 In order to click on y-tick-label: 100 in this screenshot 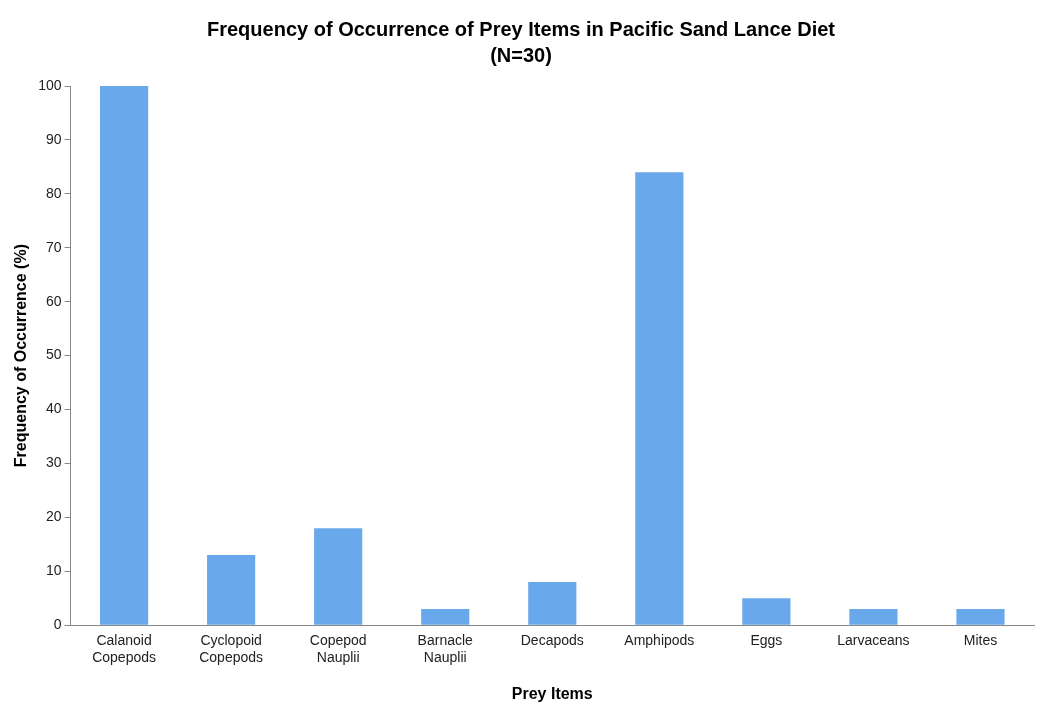, I will do `click(50, 84)`.